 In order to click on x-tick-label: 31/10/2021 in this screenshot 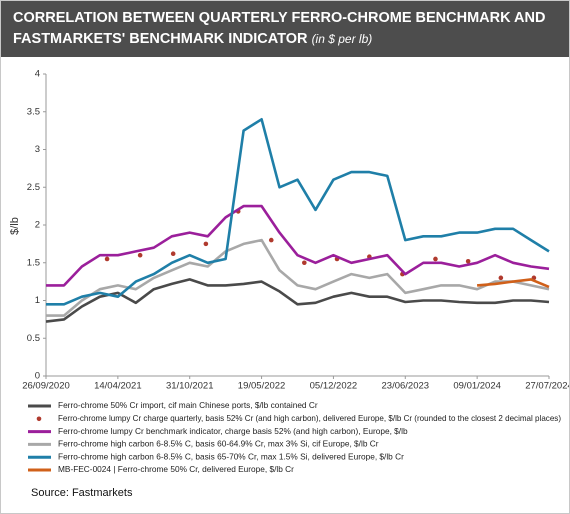, I will do `click(190, 386)`.